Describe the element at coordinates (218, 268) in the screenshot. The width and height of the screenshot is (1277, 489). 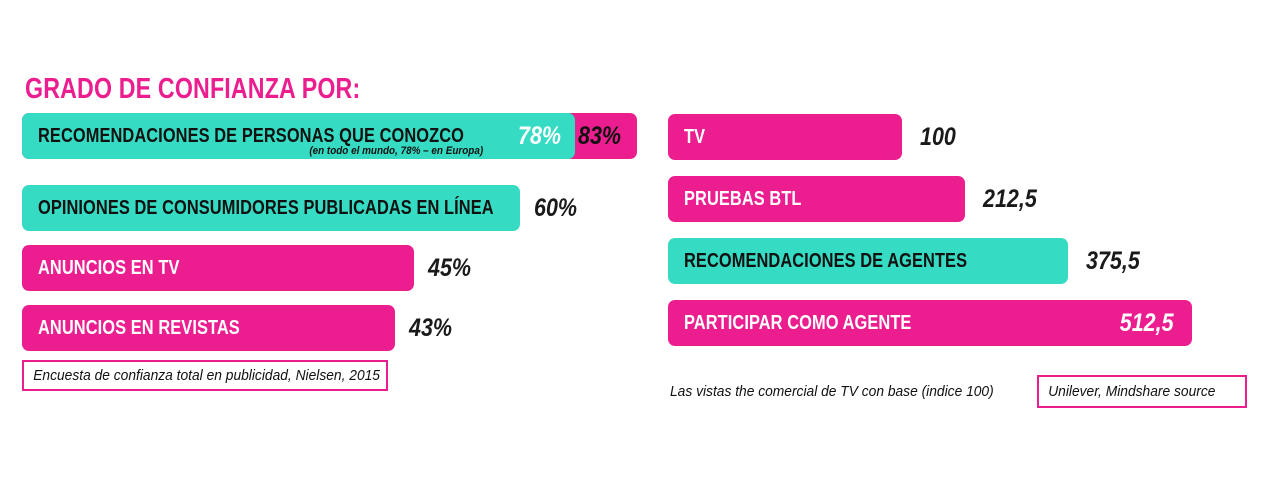
I see `bar-fill: ANUNCIOS EN TV` at that location.